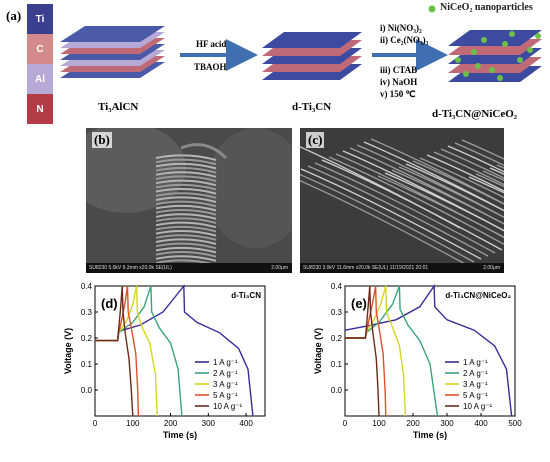 Image resolution: width=550 pixels, height=462 pixels. What do you see at coordinates (40, 79) in the screenshot?
I see `element-al: Al` at bounding box center [40, 79].